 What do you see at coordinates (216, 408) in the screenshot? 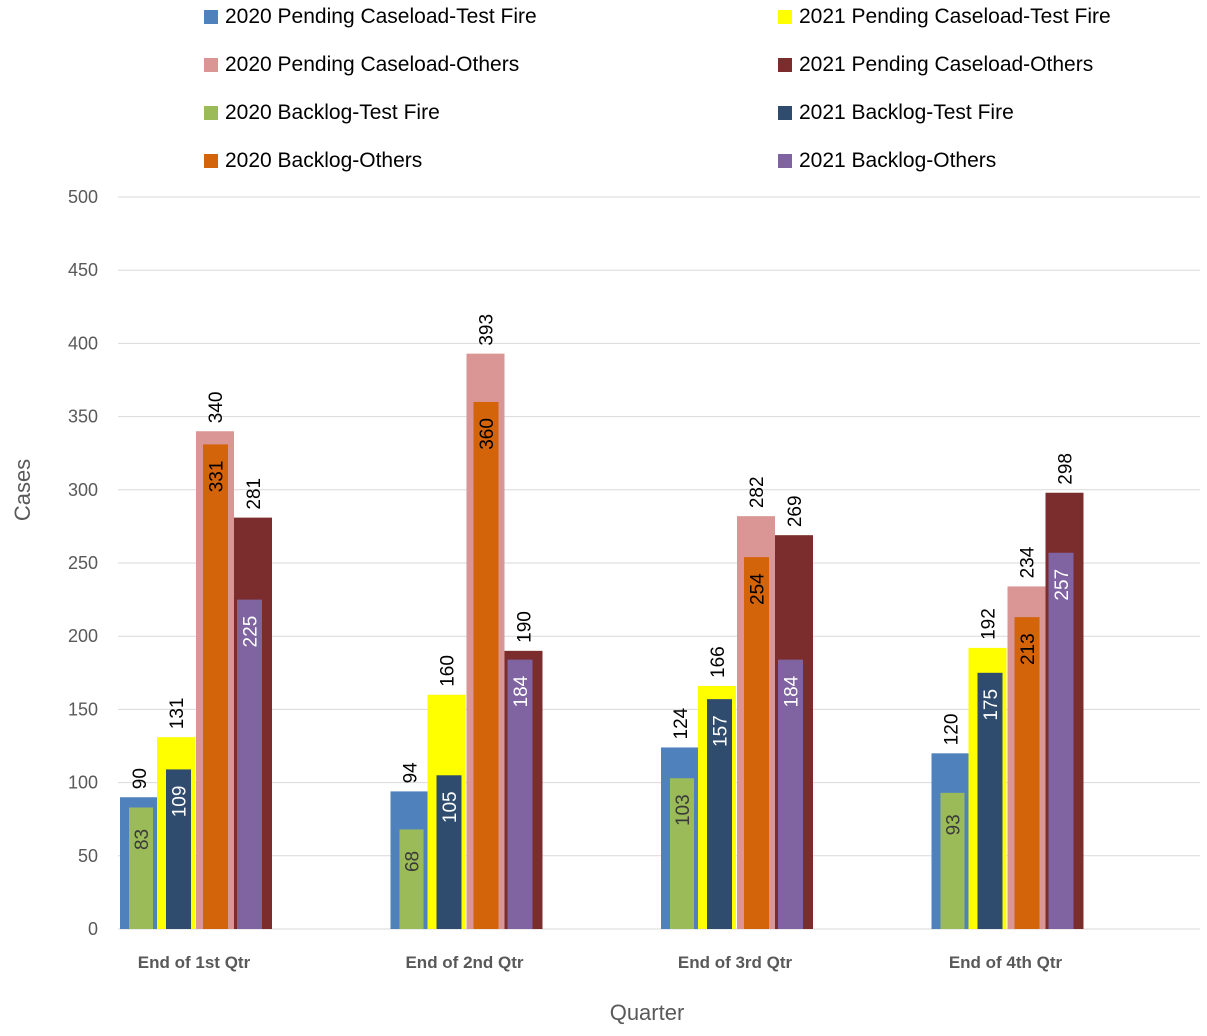
I see `data-label-2020-pending-caseload-others-end-of-1st-qtr: 340` at bounding box center [216, 408].